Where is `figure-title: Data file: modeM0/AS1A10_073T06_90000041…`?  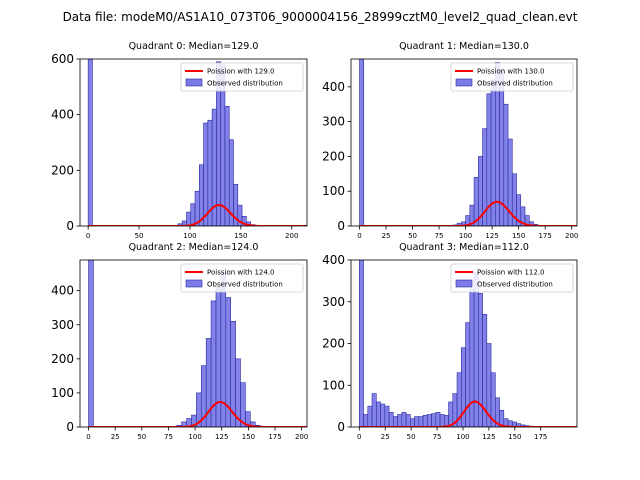 figure-title: Data file: modeM0/AS1A10_073T06_90000041… is located at coordinates (320, 17).